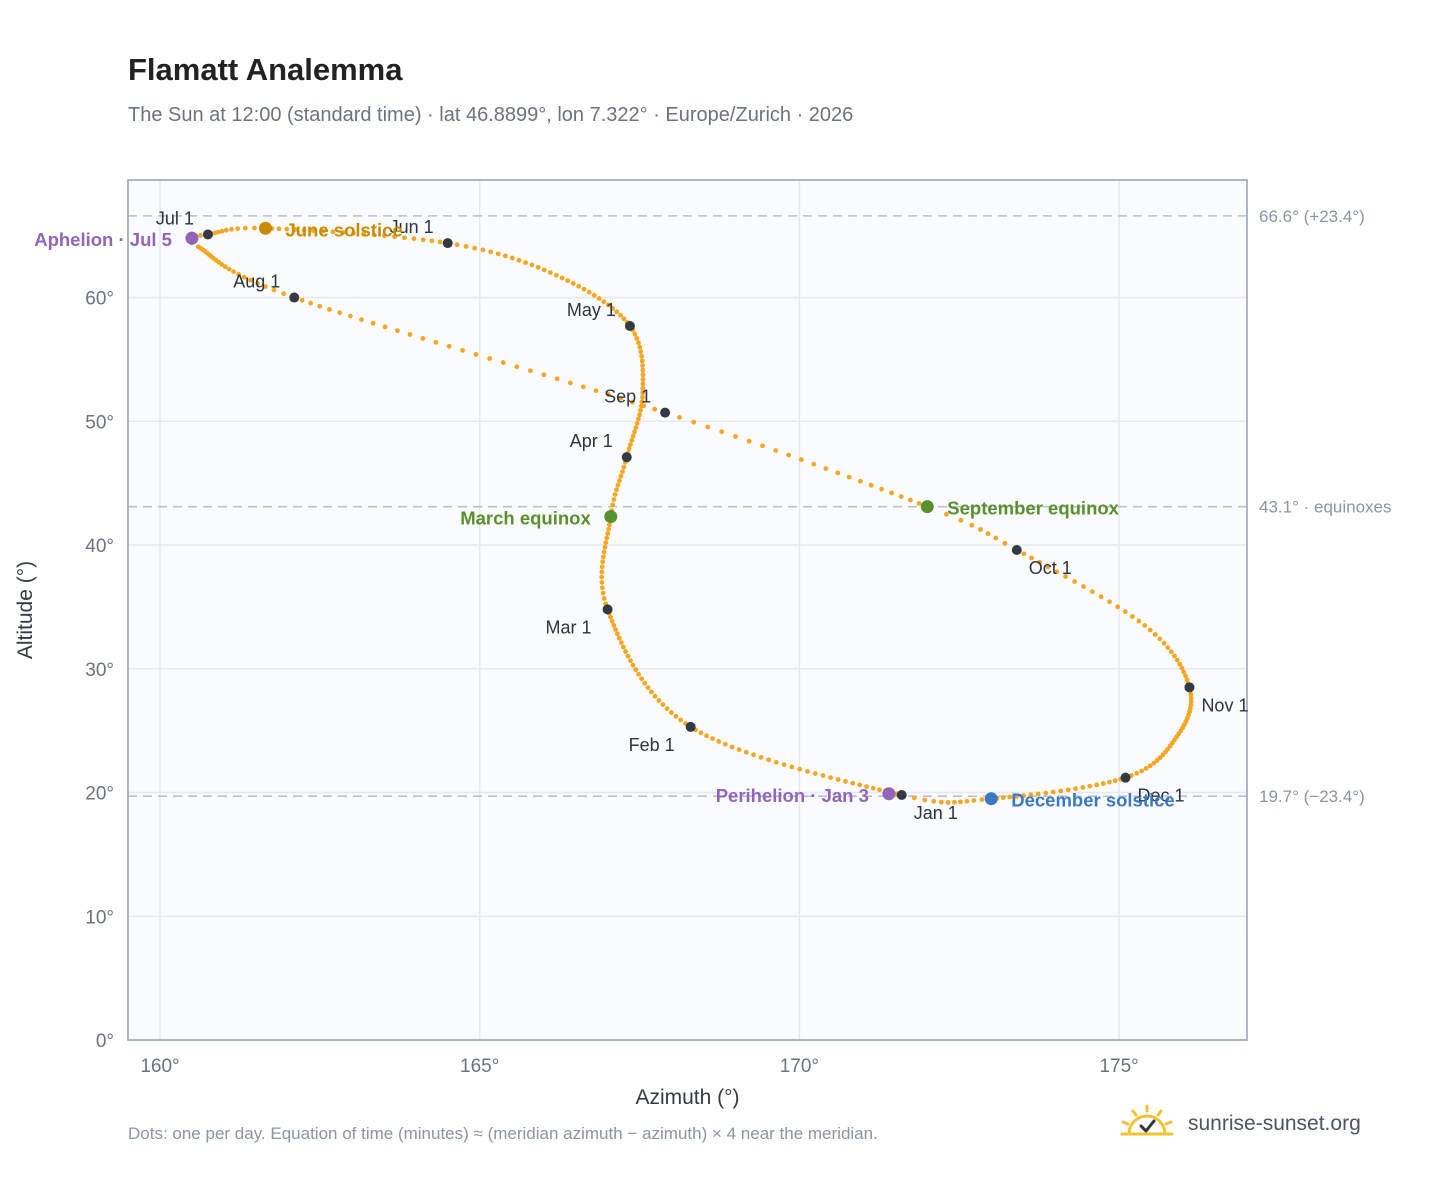 The width and height of the screenshot is (1448, 1188). I want to click on y-tick-label: 60°, so click(99, 299).